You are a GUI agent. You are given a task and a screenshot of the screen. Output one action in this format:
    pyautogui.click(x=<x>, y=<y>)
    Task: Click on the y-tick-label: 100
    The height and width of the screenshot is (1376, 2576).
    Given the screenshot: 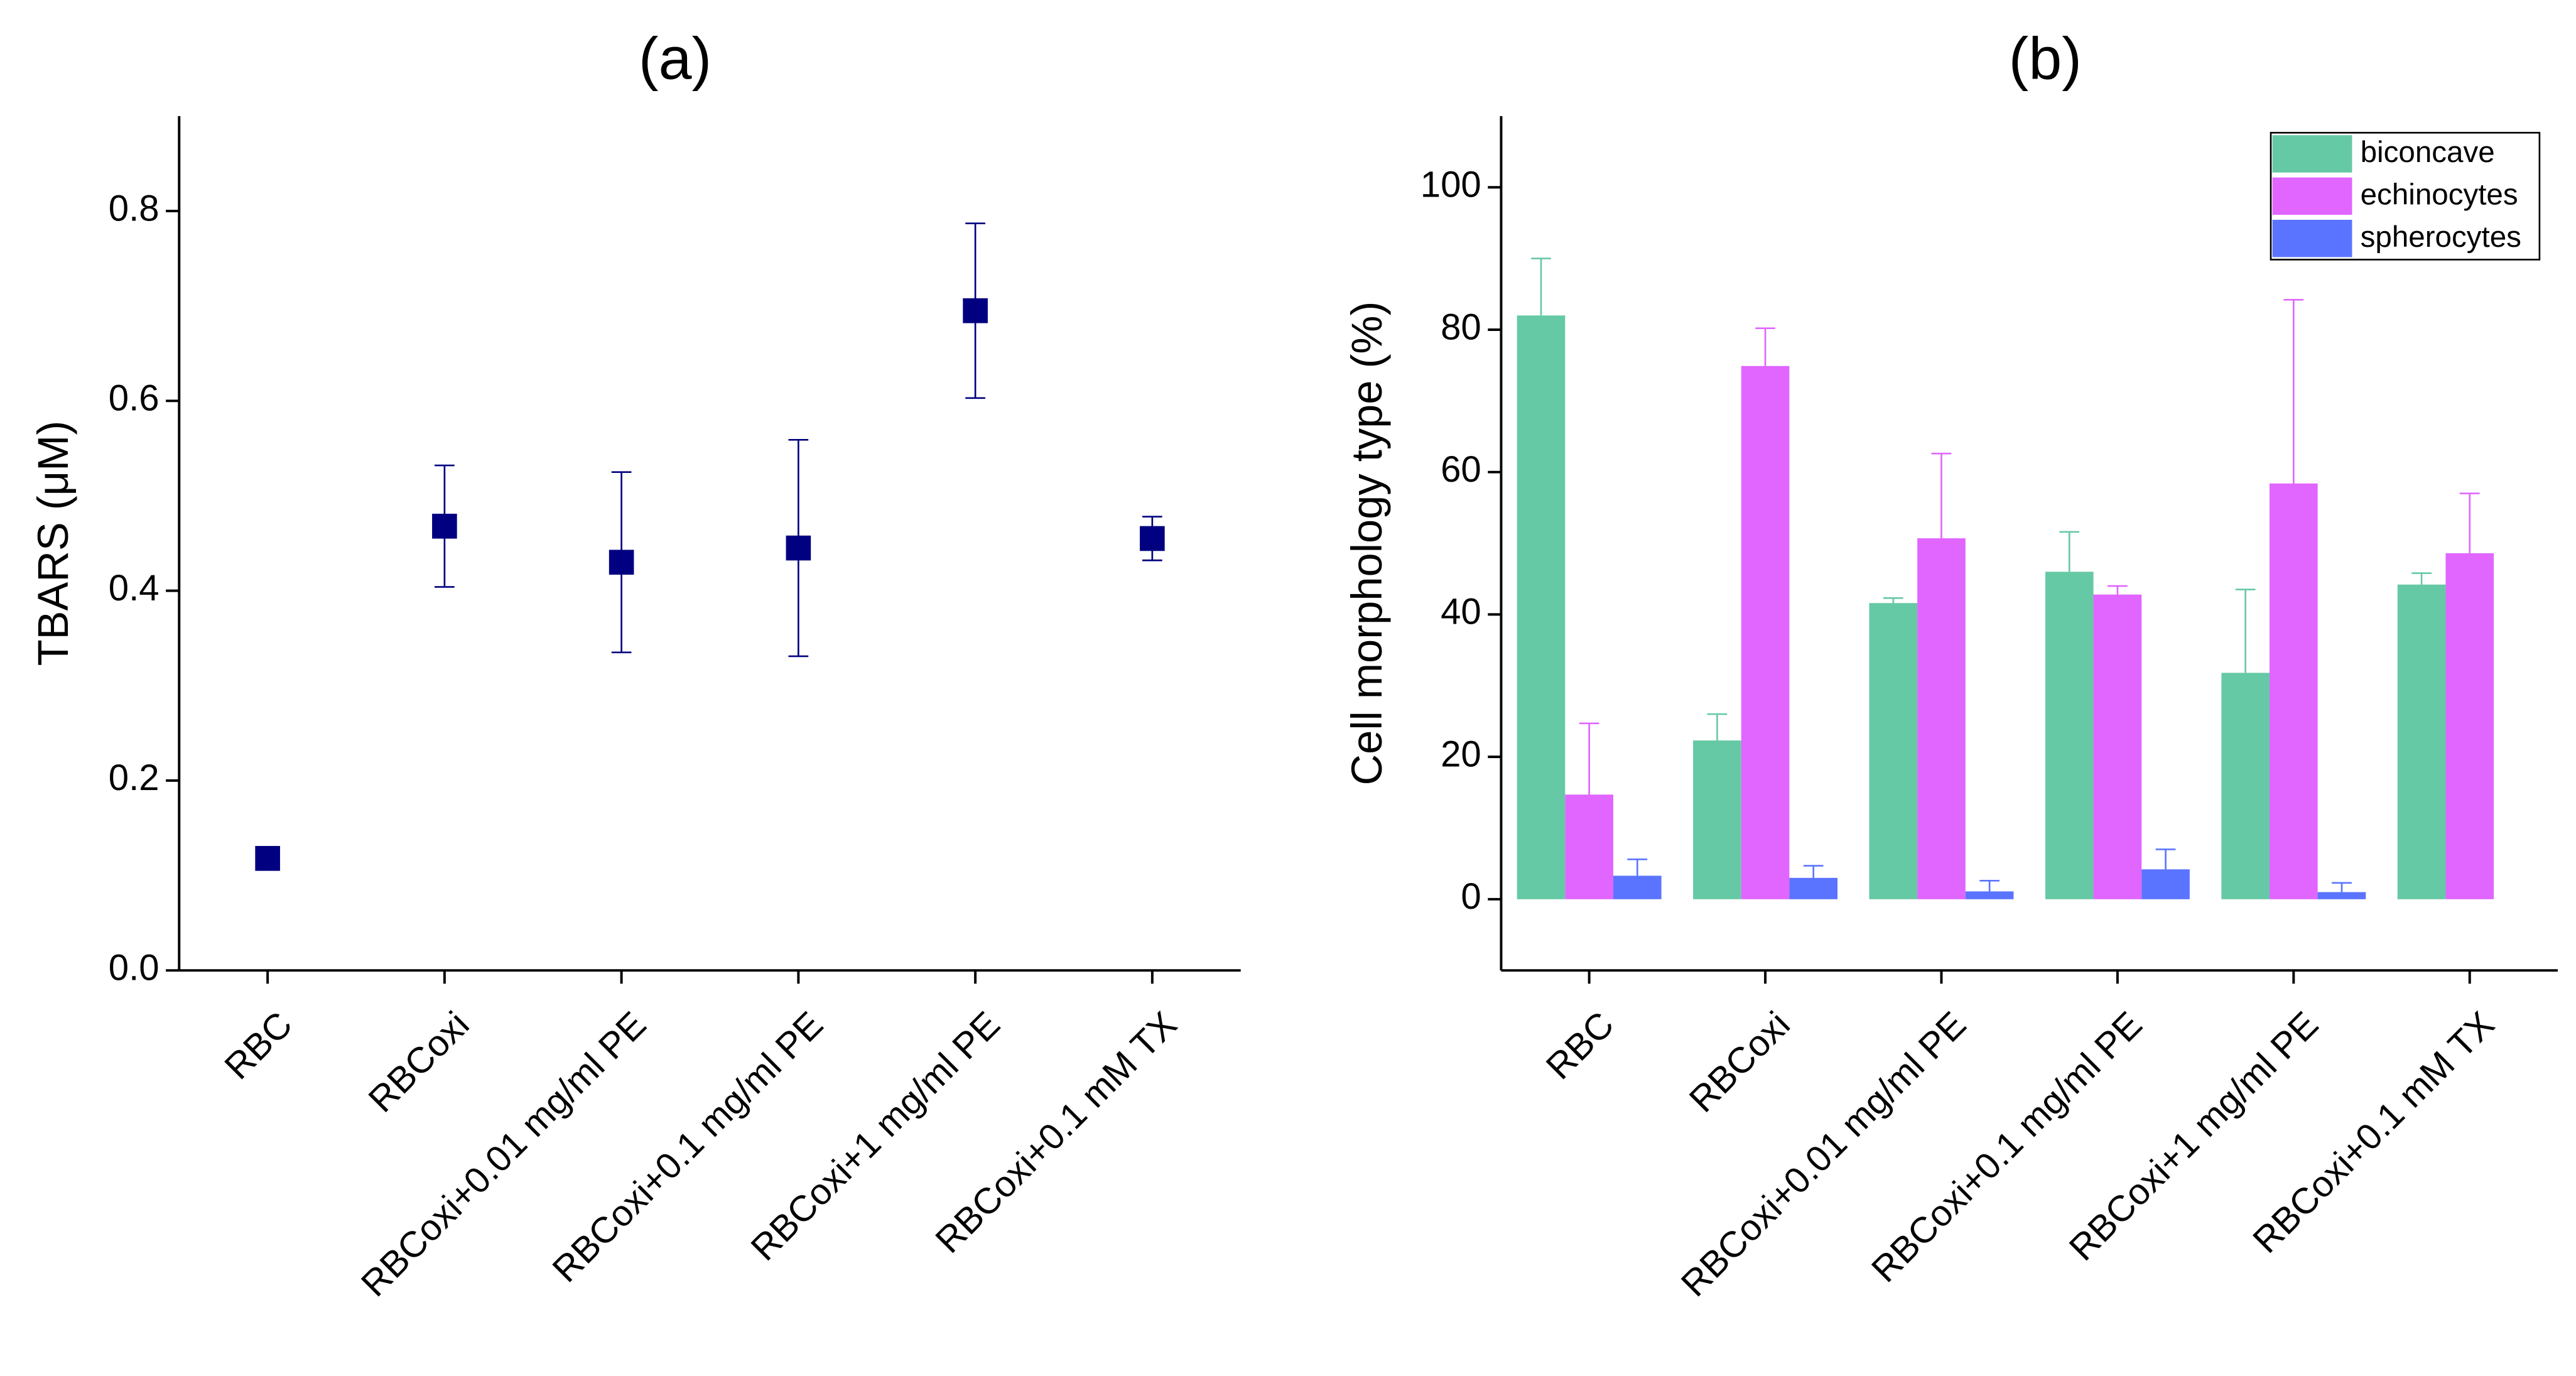 What is the action you would take?
    pyautogui.click(x=1451, y=185)
    